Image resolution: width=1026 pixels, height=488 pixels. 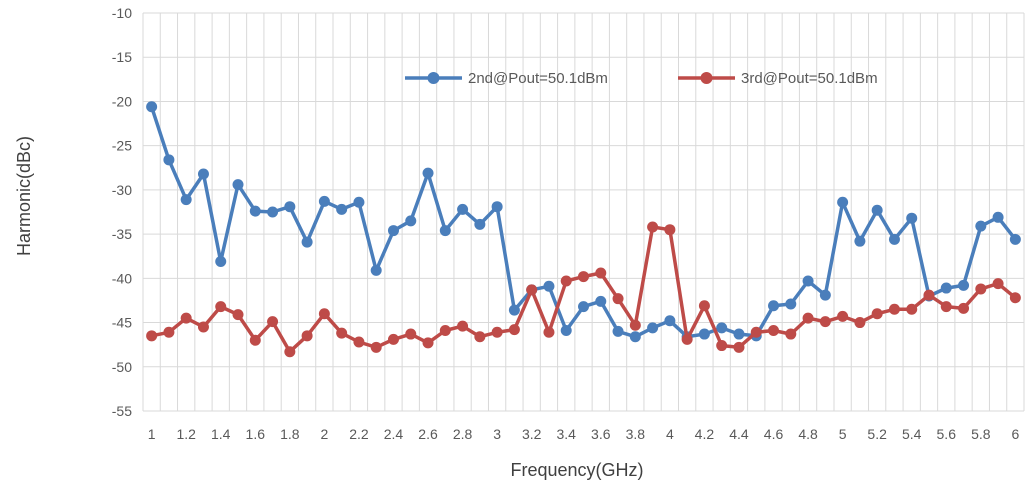 What do you see at coordinates (256, 434) in the screenshot?
I see `x-tick-label: 1.6` at bounding box center [256, 434].